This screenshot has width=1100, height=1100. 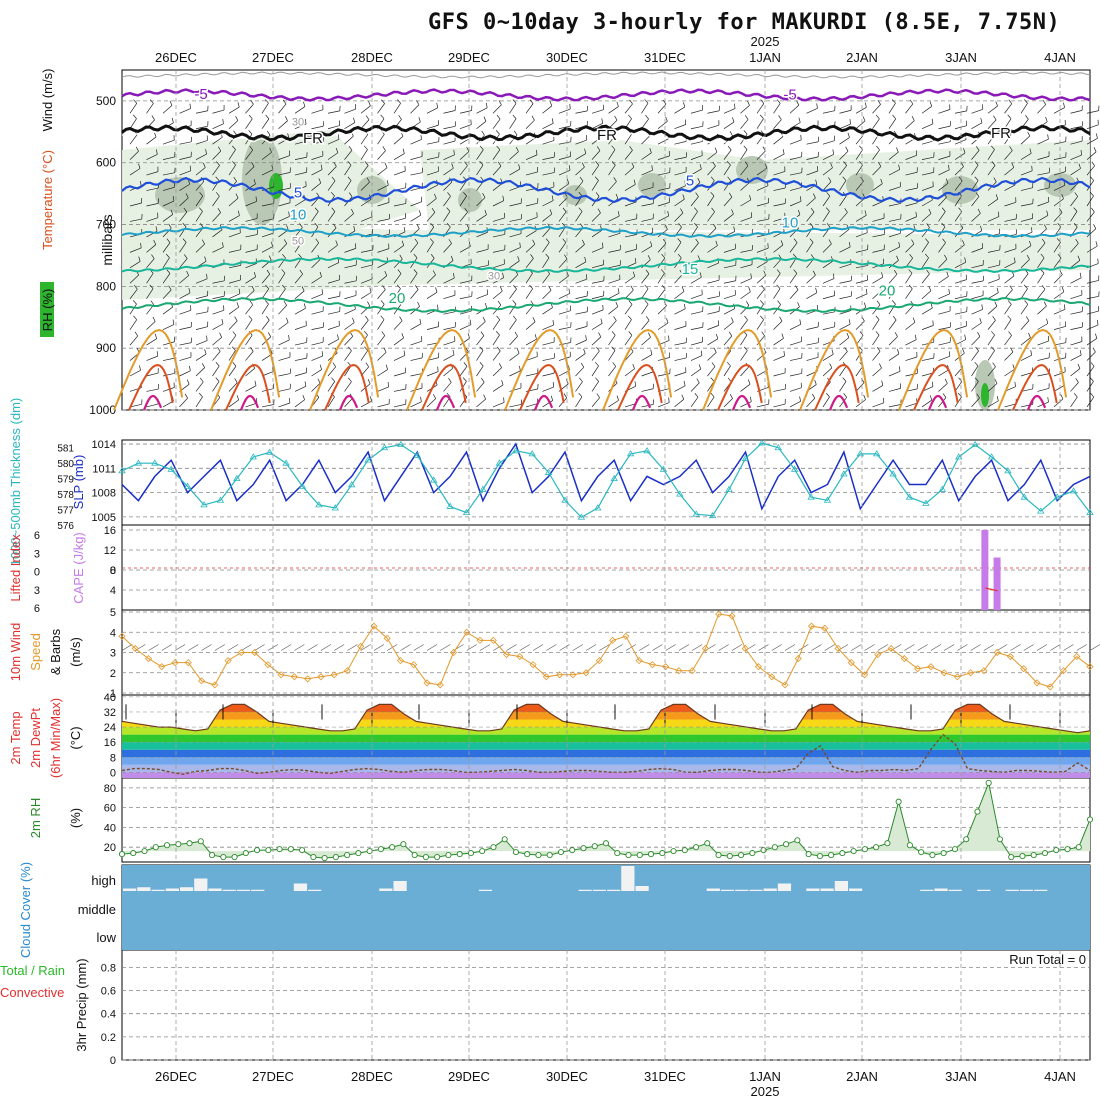 I want to click on date-label-top: 30DEC, so click(x=567, y=57).